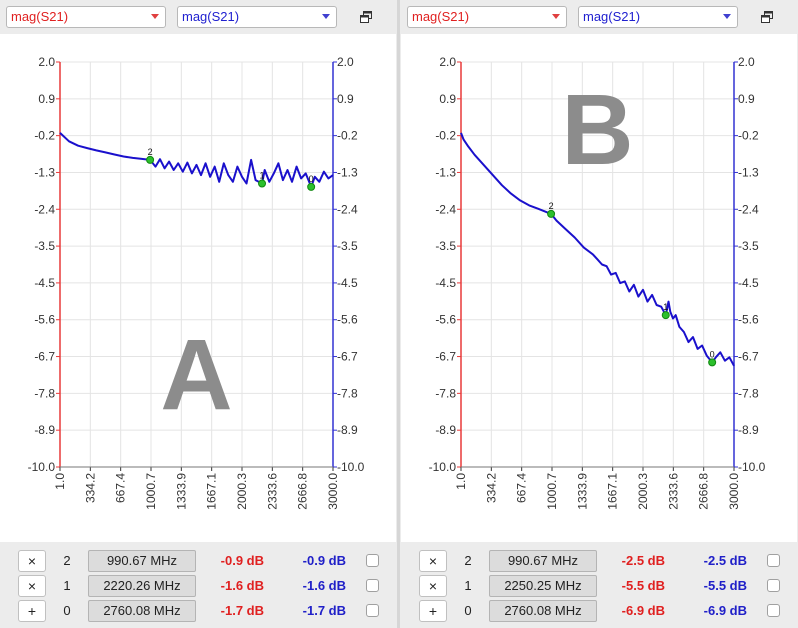 Image resolution: width=798 pixels, height=628 pixels. What do you see at coordinates (582, 491) in the screenshot?
I see `x-tick-label: 1333.9` at bounding box center [582, 491].